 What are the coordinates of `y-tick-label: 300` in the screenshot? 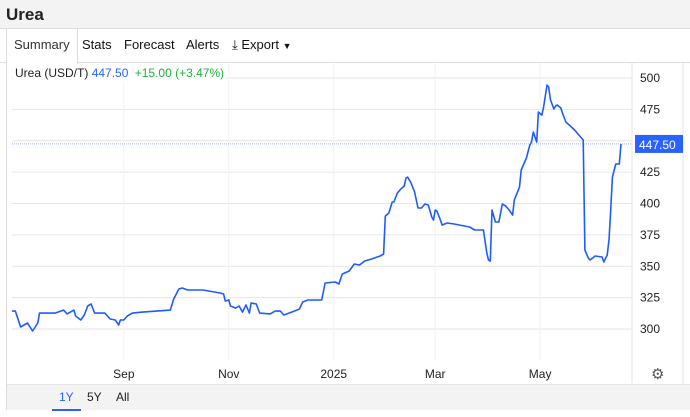 It's located at (650, 329).